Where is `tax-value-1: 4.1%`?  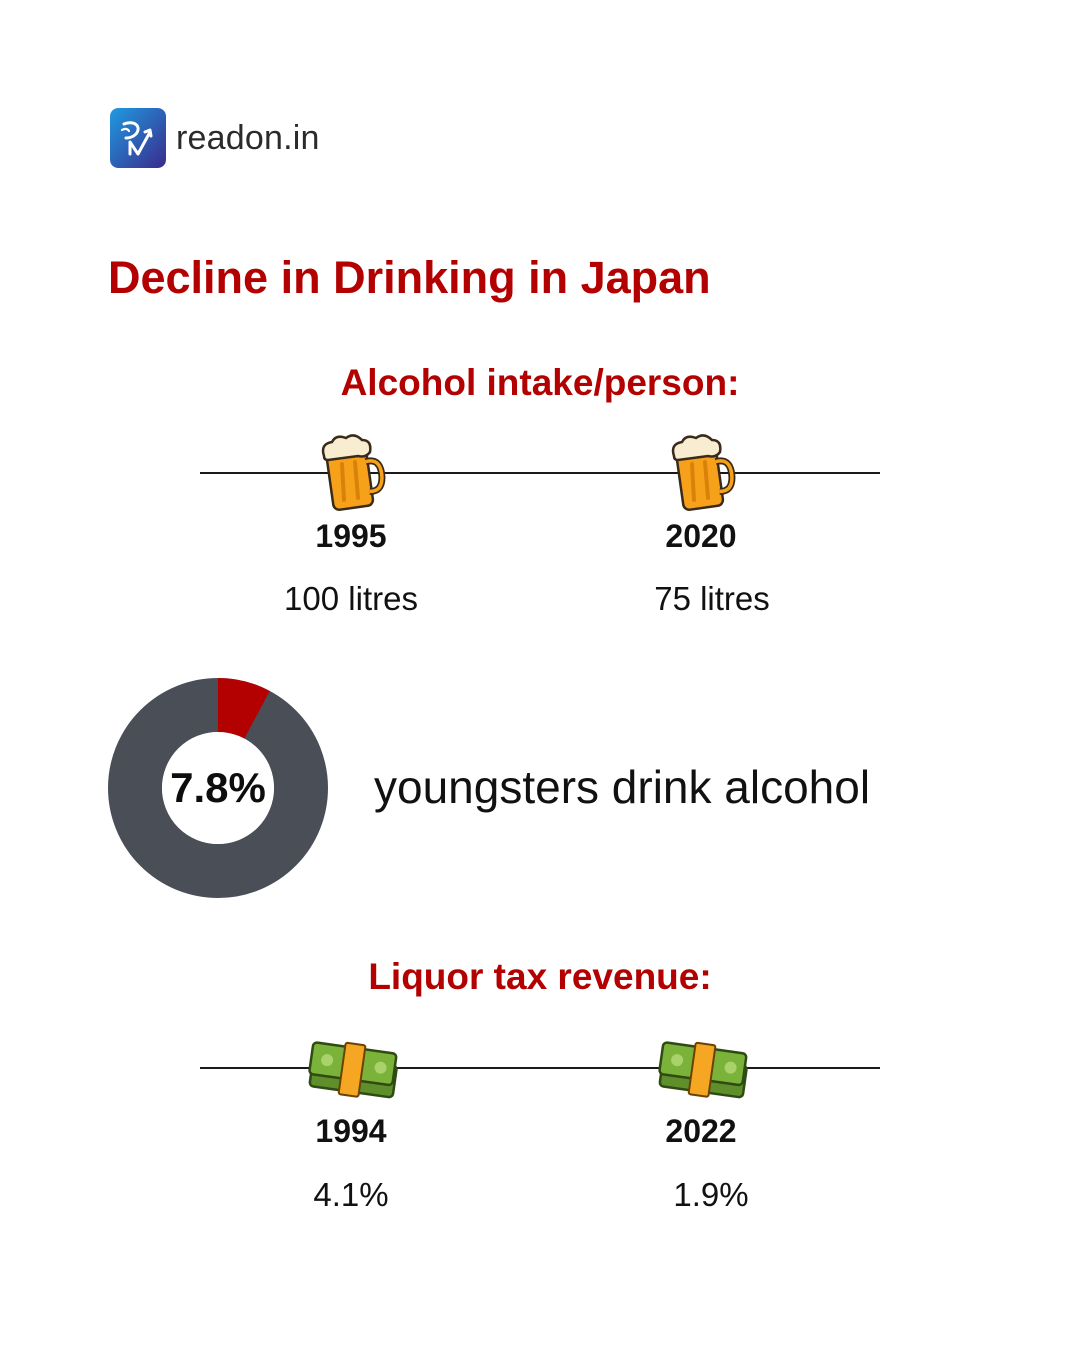 tax-value-1: 4.1% is located at coordinates (351, 1194).